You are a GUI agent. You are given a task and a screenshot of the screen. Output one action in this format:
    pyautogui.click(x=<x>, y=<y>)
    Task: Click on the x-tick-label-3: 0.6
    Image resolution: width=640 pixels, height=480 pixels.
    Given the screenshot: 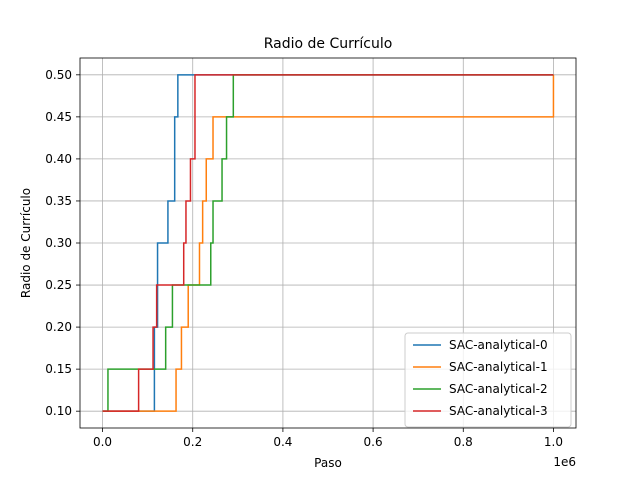 What is the action you would take?
    pyautogui.click(x=373, y=442)
    